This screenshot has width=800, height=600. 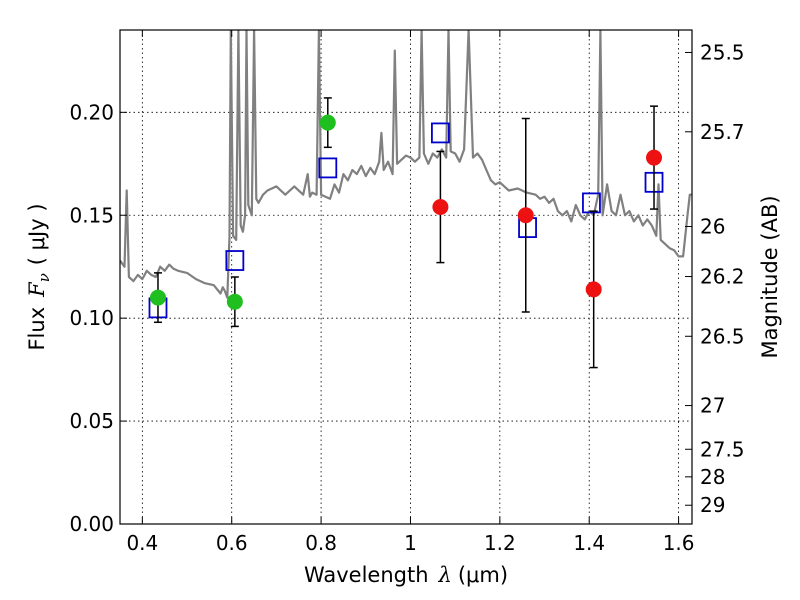 I want to click on x-axis-label-symbol: λ, so click(x=445, y=575).